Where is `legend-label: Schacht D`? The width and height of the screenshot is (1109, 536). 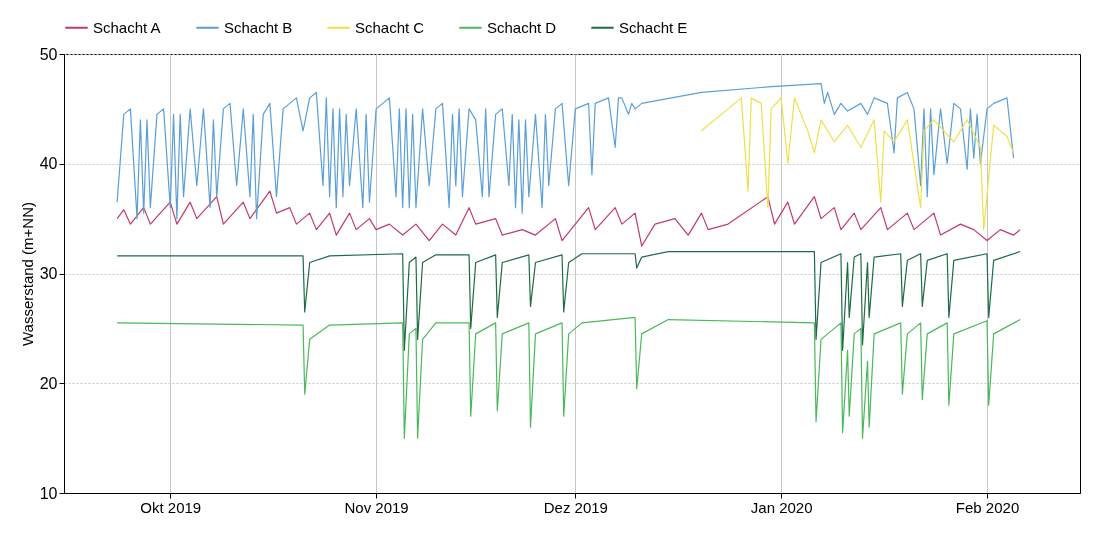
legend-label: Schacht D is located at coordinates (522, 27).